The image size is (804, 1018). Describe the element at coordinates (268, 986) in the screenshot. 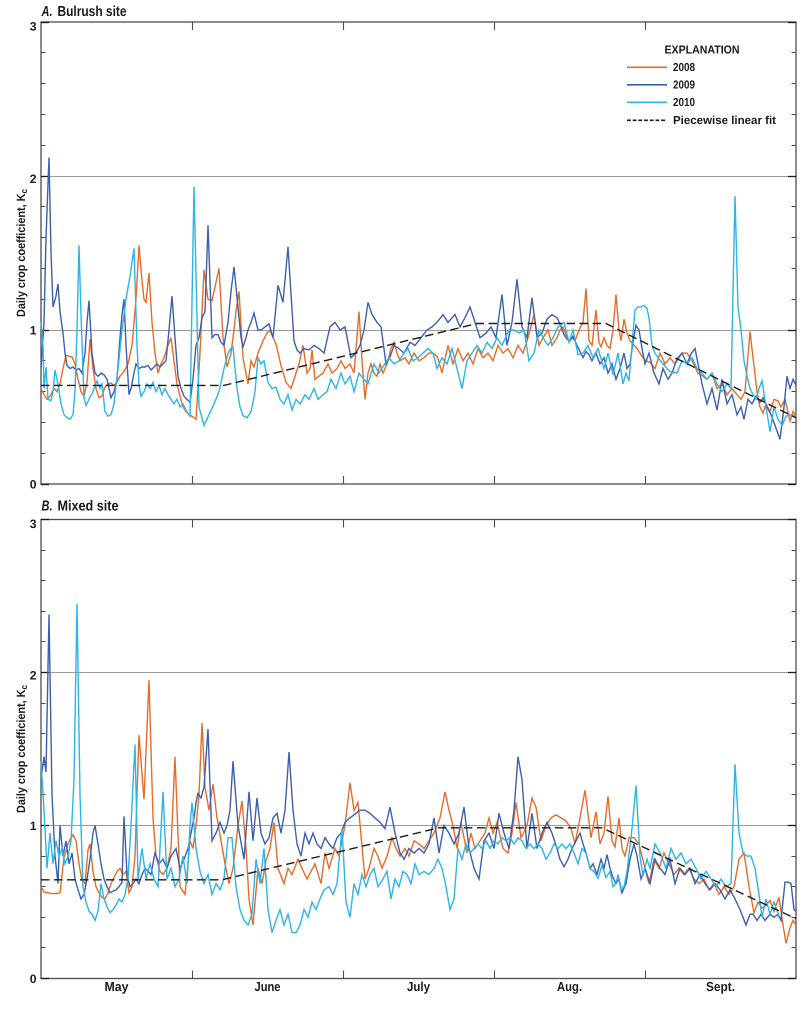

I see `svg-text: June` at that location.